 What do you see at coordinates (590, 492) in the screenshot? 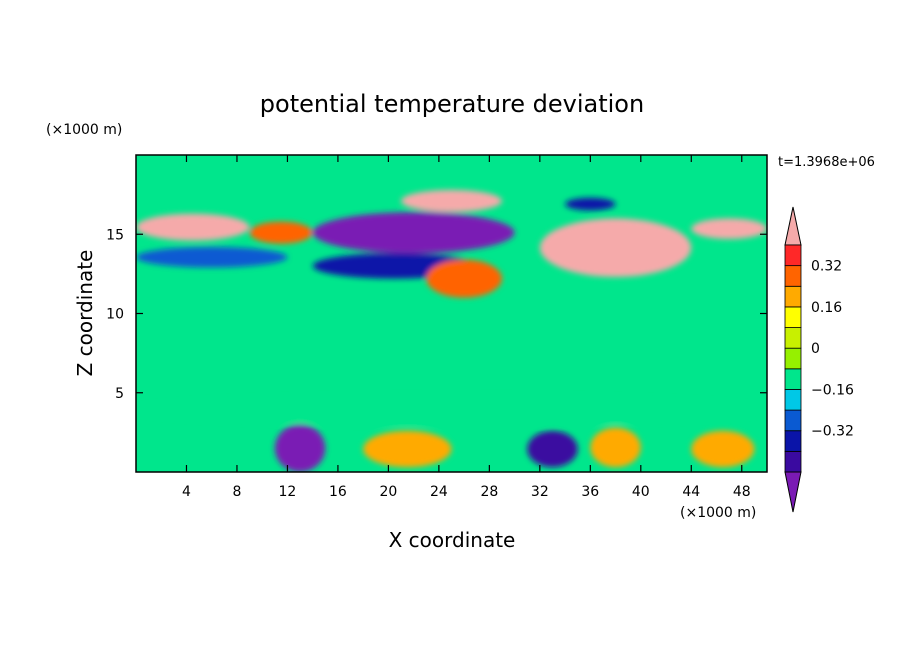
I see `x-tick-label: 36` at bounding box center [590, 492].